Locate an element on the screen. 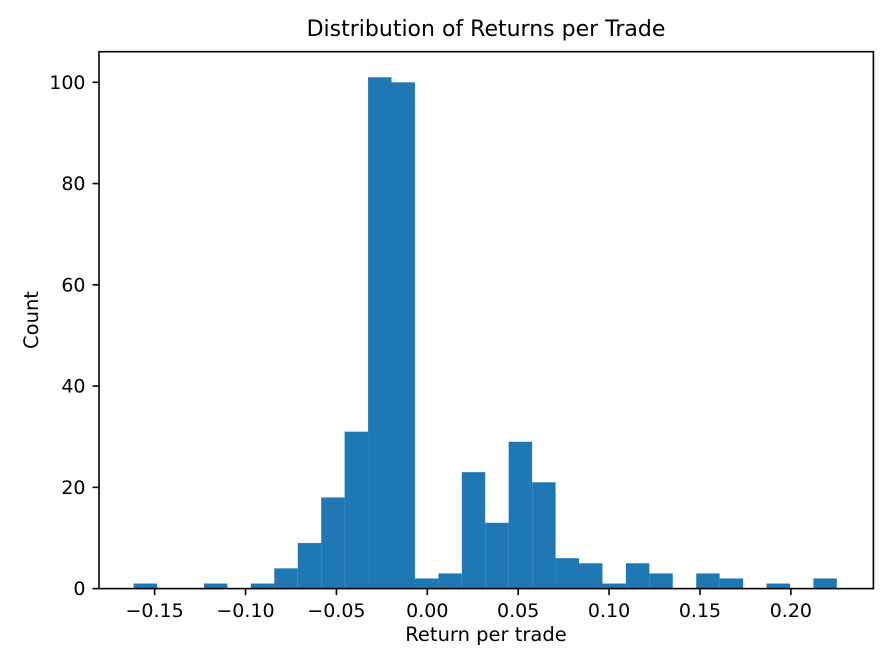  y-axis-label: Count is located at coordinates (31, 320).